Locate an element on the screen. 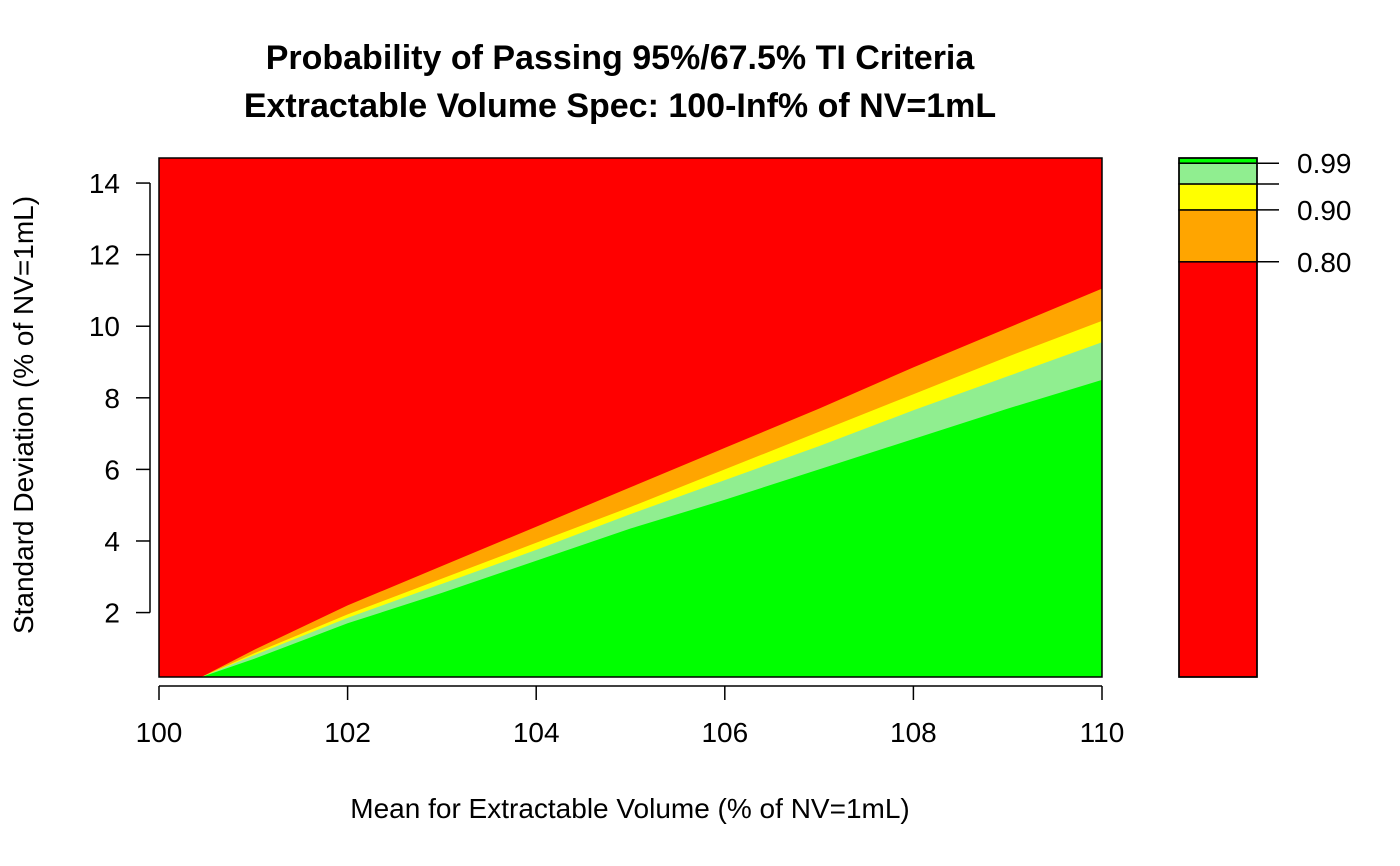  legend-frame is located at coordinates (1218, 417).